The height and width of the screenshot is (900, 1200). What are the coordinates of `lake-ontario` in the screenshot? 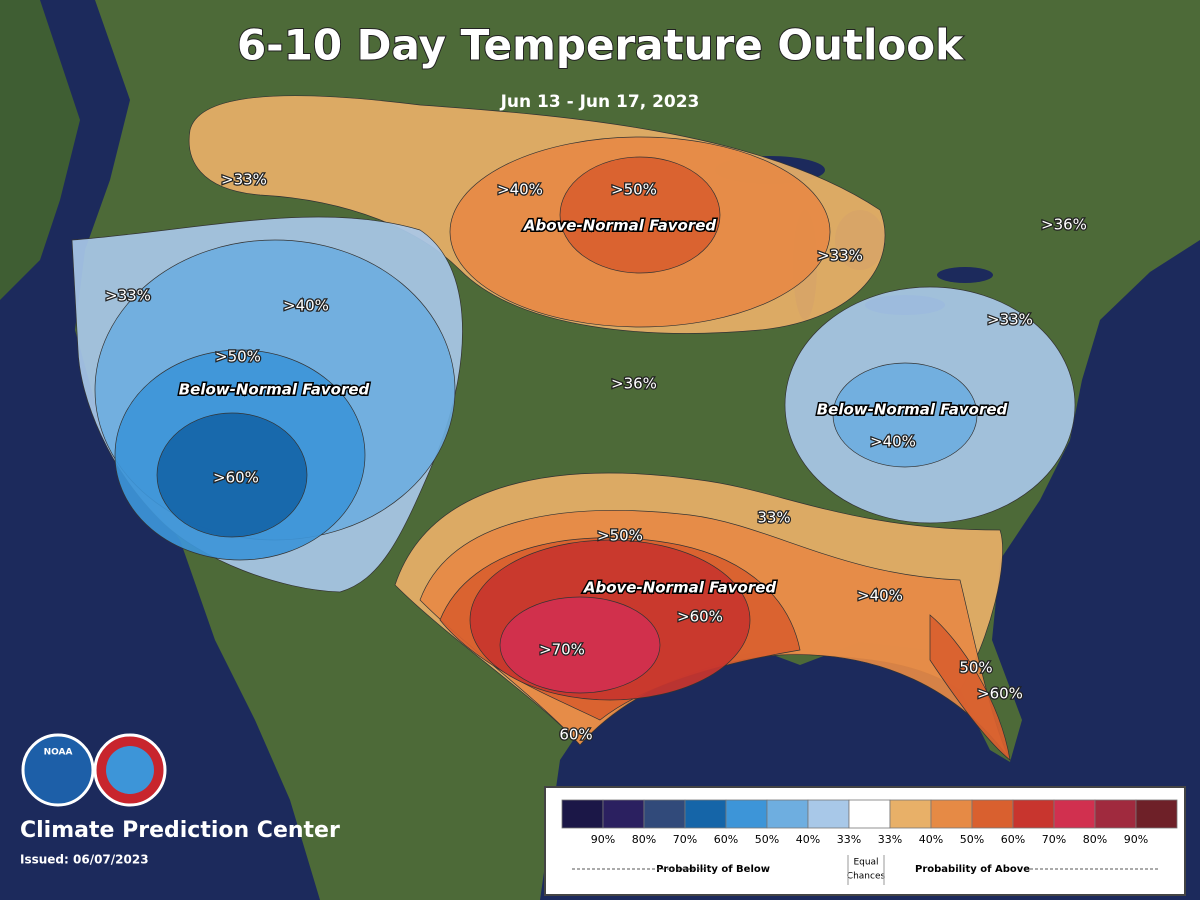 It's located at (965, 275).